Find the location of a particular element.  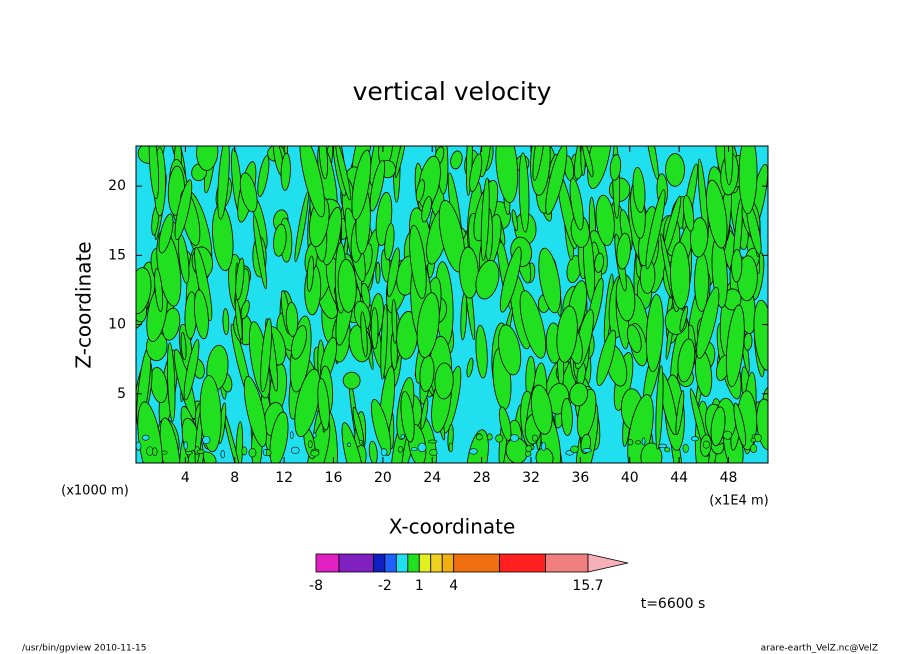

colorbar-tick-label: 1 is located at coordinates (419, 586).